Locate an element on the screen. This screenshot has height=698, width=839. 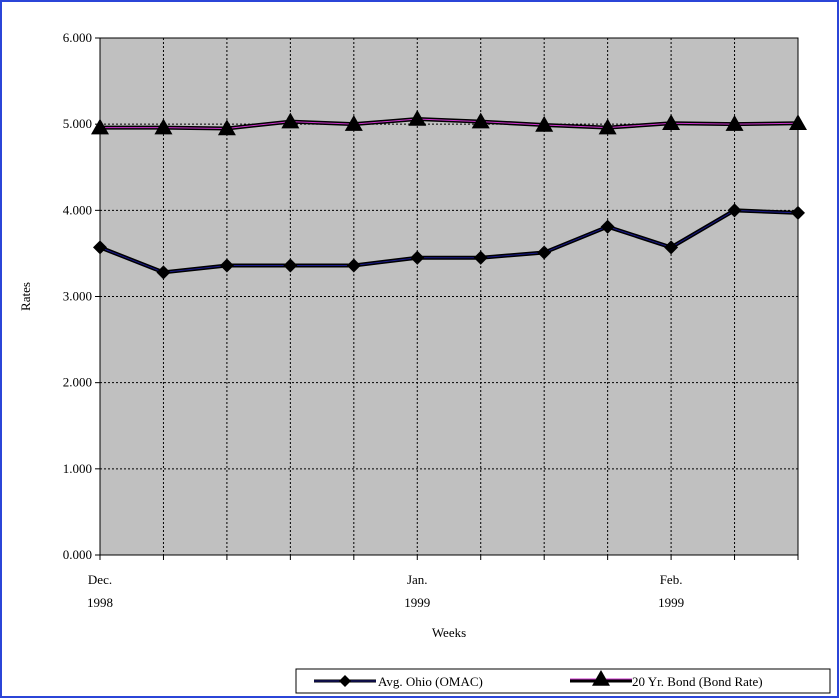
legend-box is located at coordinates (563, 681).